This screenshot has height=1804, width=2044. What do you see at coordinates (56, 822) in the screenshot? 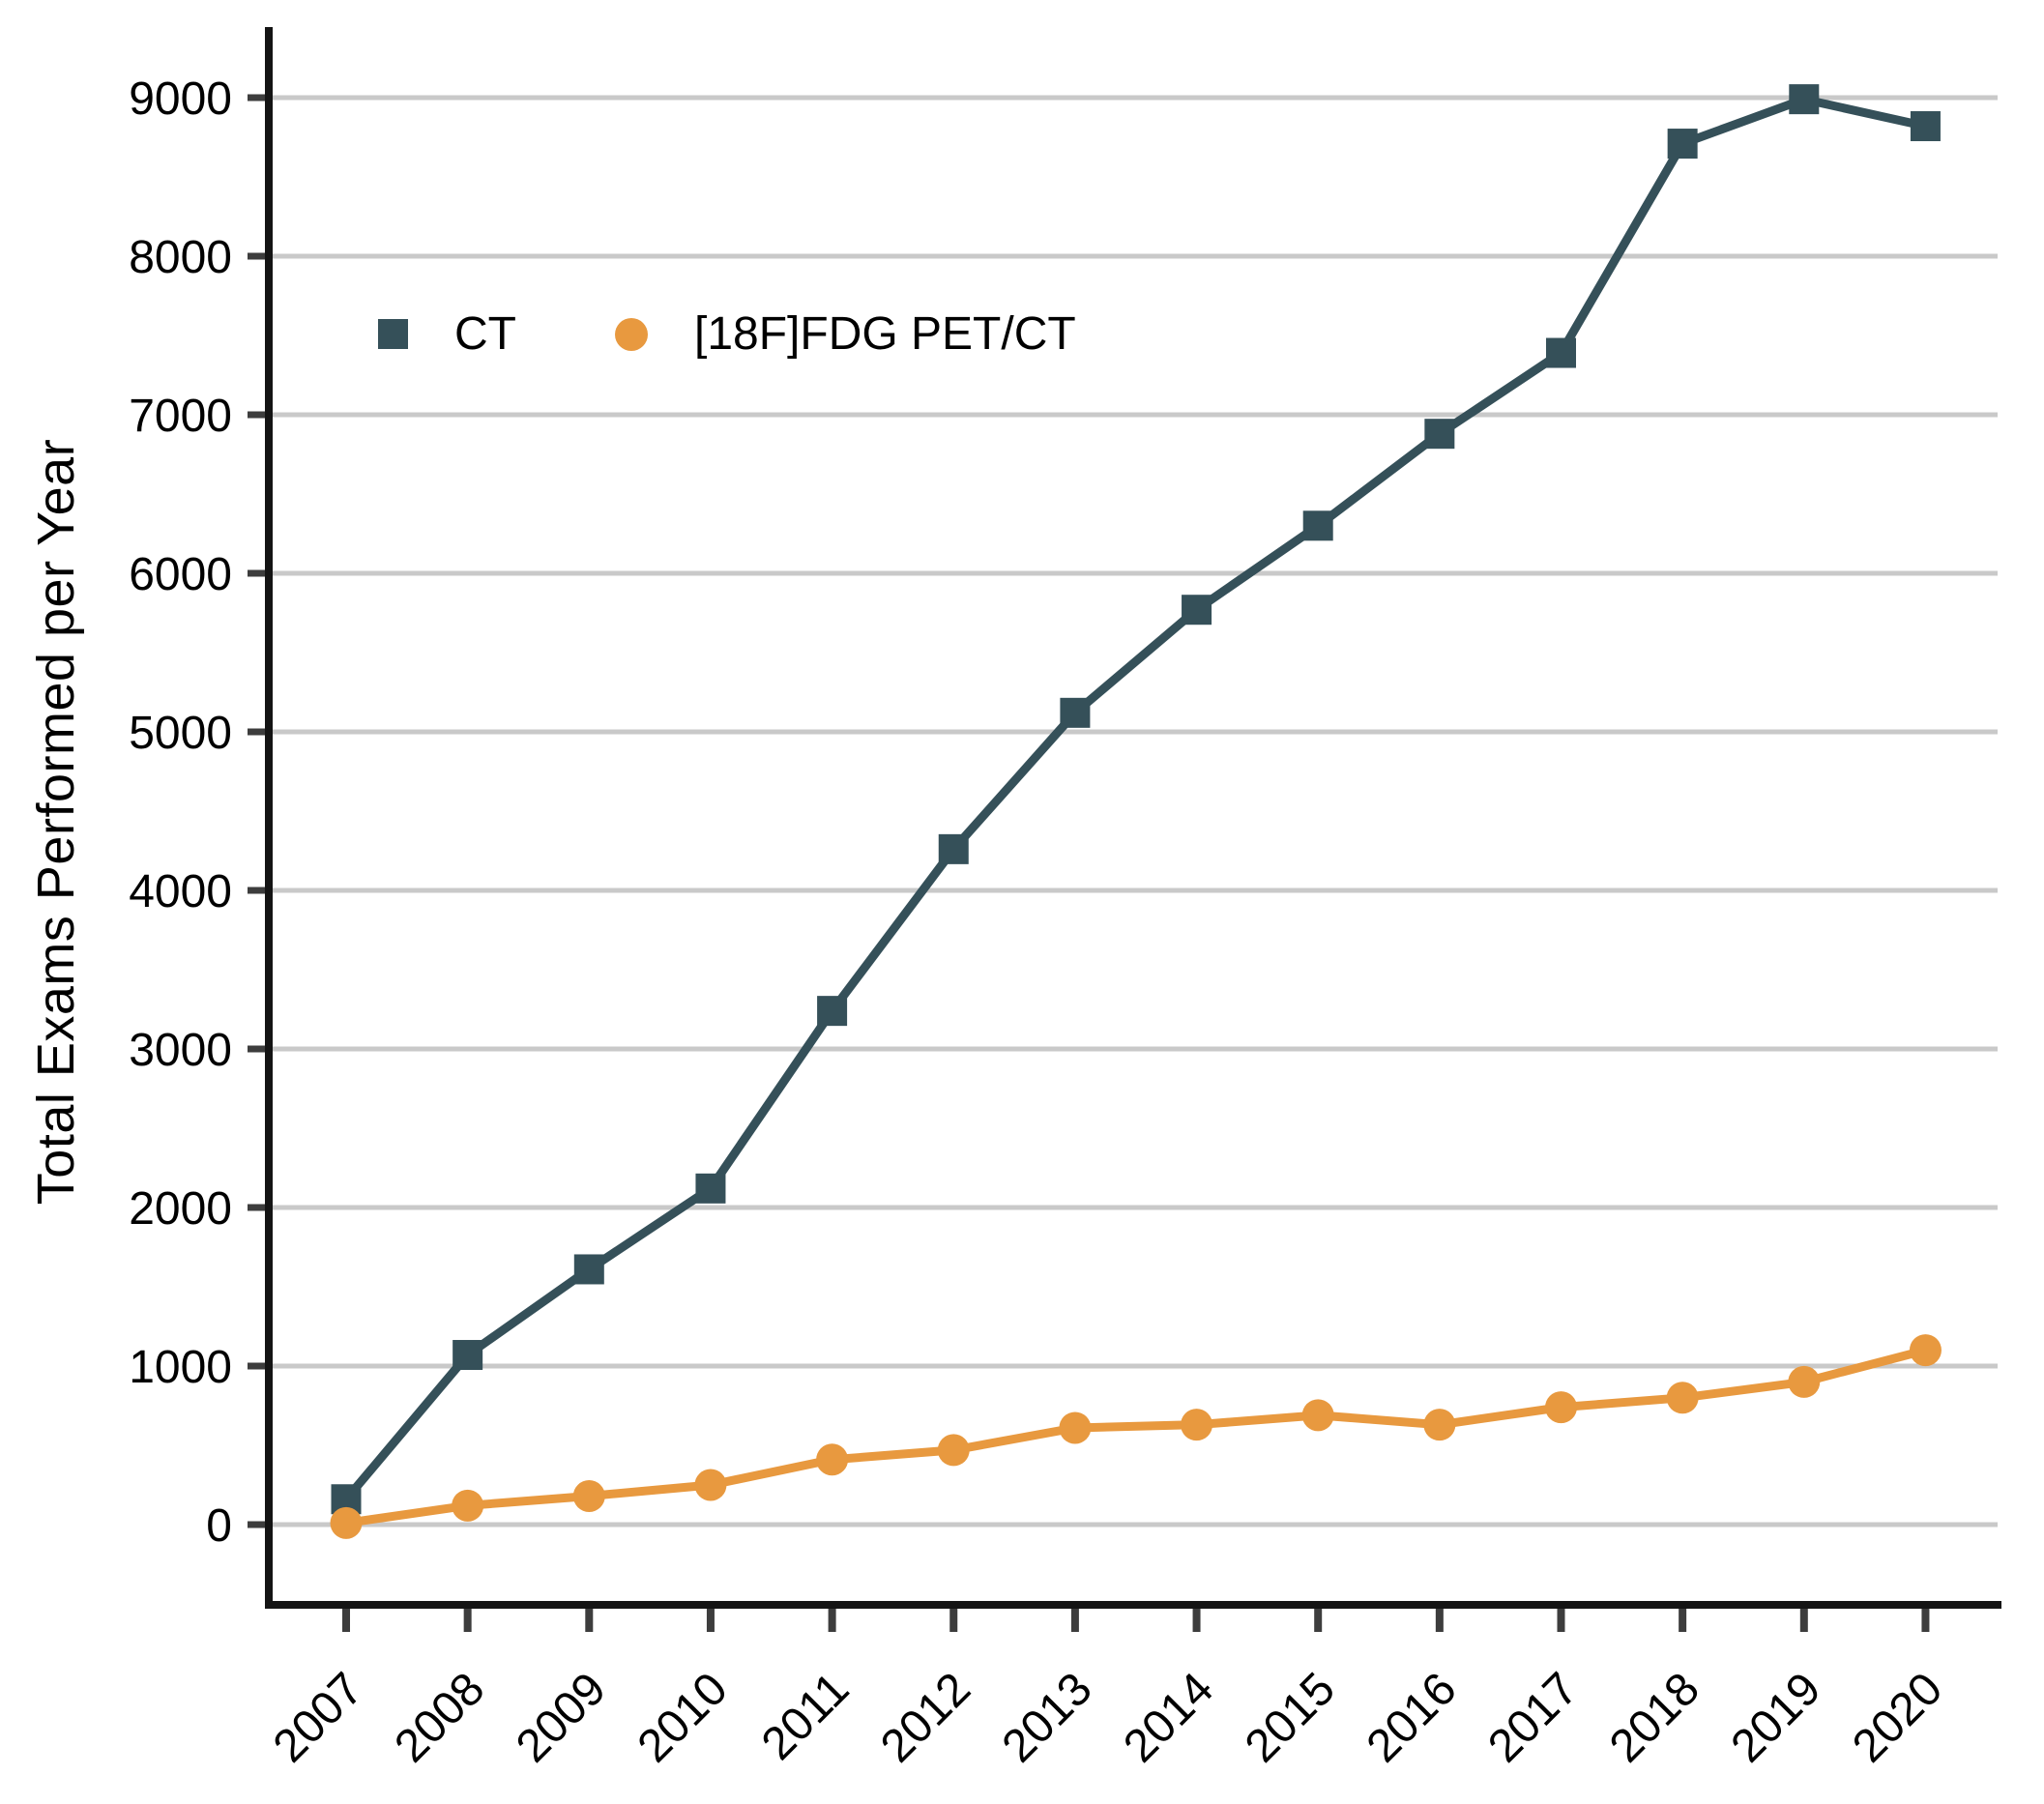
I see `y-axis-title: Total Exams Performed per Year` at bounding box center [56, 822].